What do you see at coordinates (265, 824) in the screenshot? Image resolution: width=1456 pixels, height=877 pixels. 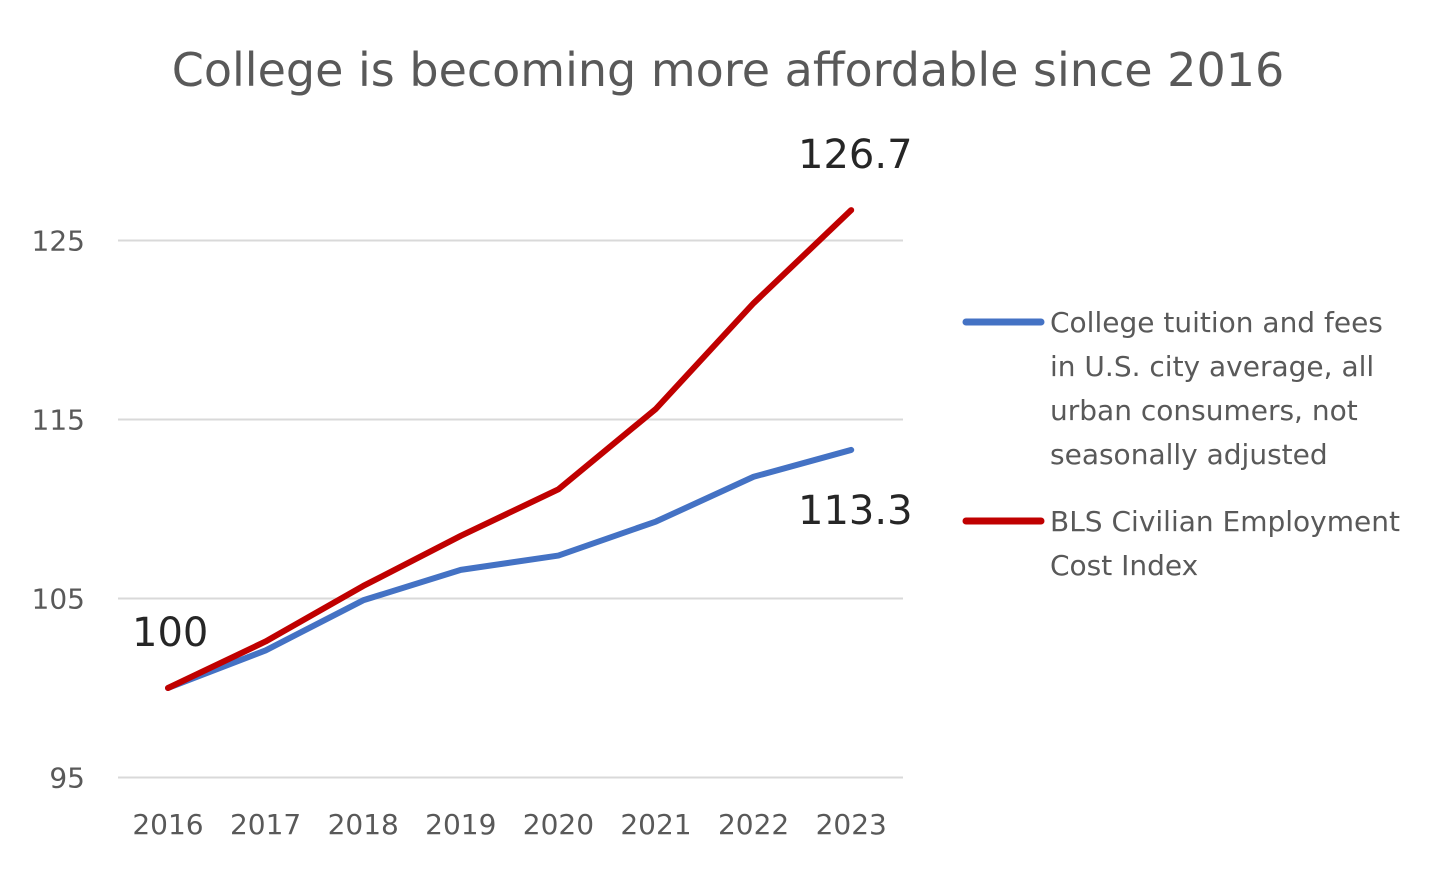 I see `x-tick-label: 2017` at bounding box center [265, 824].